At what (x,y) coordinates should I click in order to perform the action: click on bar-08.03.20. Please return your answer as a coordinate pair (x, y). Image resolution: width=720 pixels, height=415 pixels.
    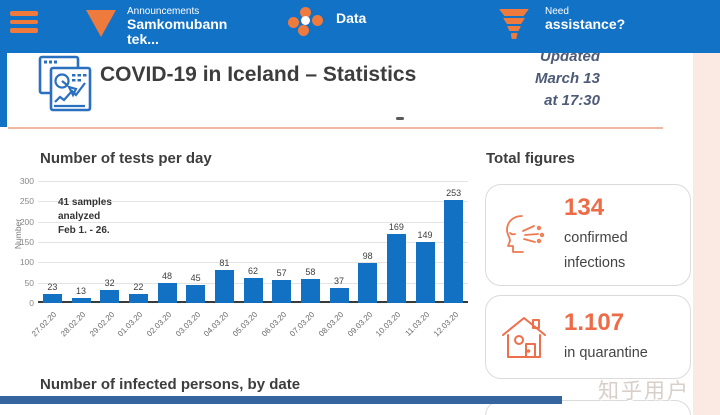
    Looking at the image, I should click on (339, 295).